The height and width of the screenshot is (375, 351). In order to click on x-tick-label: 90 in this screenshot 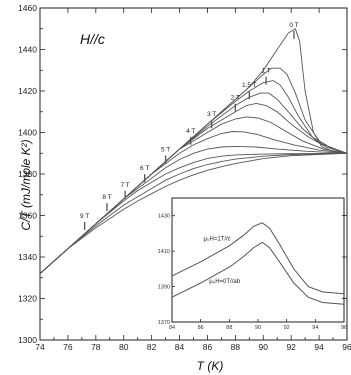, I will do `click(264, 347)`.